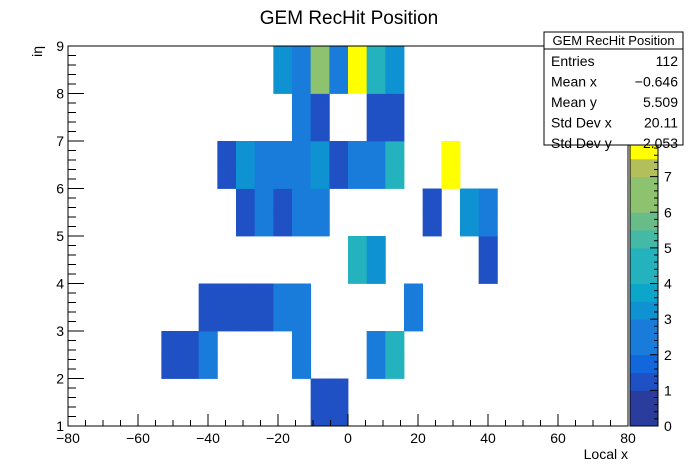 This screenshot has width=698, height=474. What do you see at coordinates (628, 438) in the screenshot?
I see `x-tick-label: 80` at bounding box center [628, 438].